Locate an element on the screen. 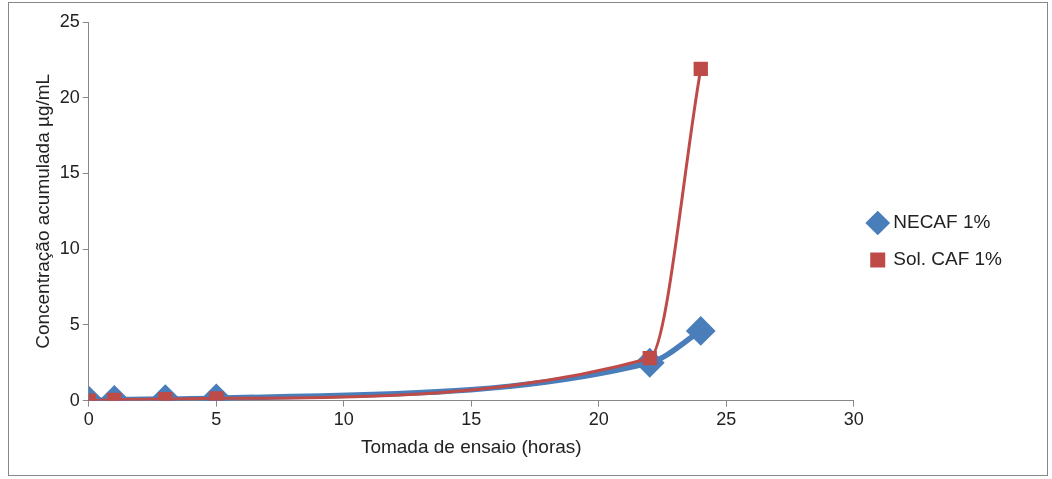  y-tick-label: 25 is located at coordinates (69, 20).